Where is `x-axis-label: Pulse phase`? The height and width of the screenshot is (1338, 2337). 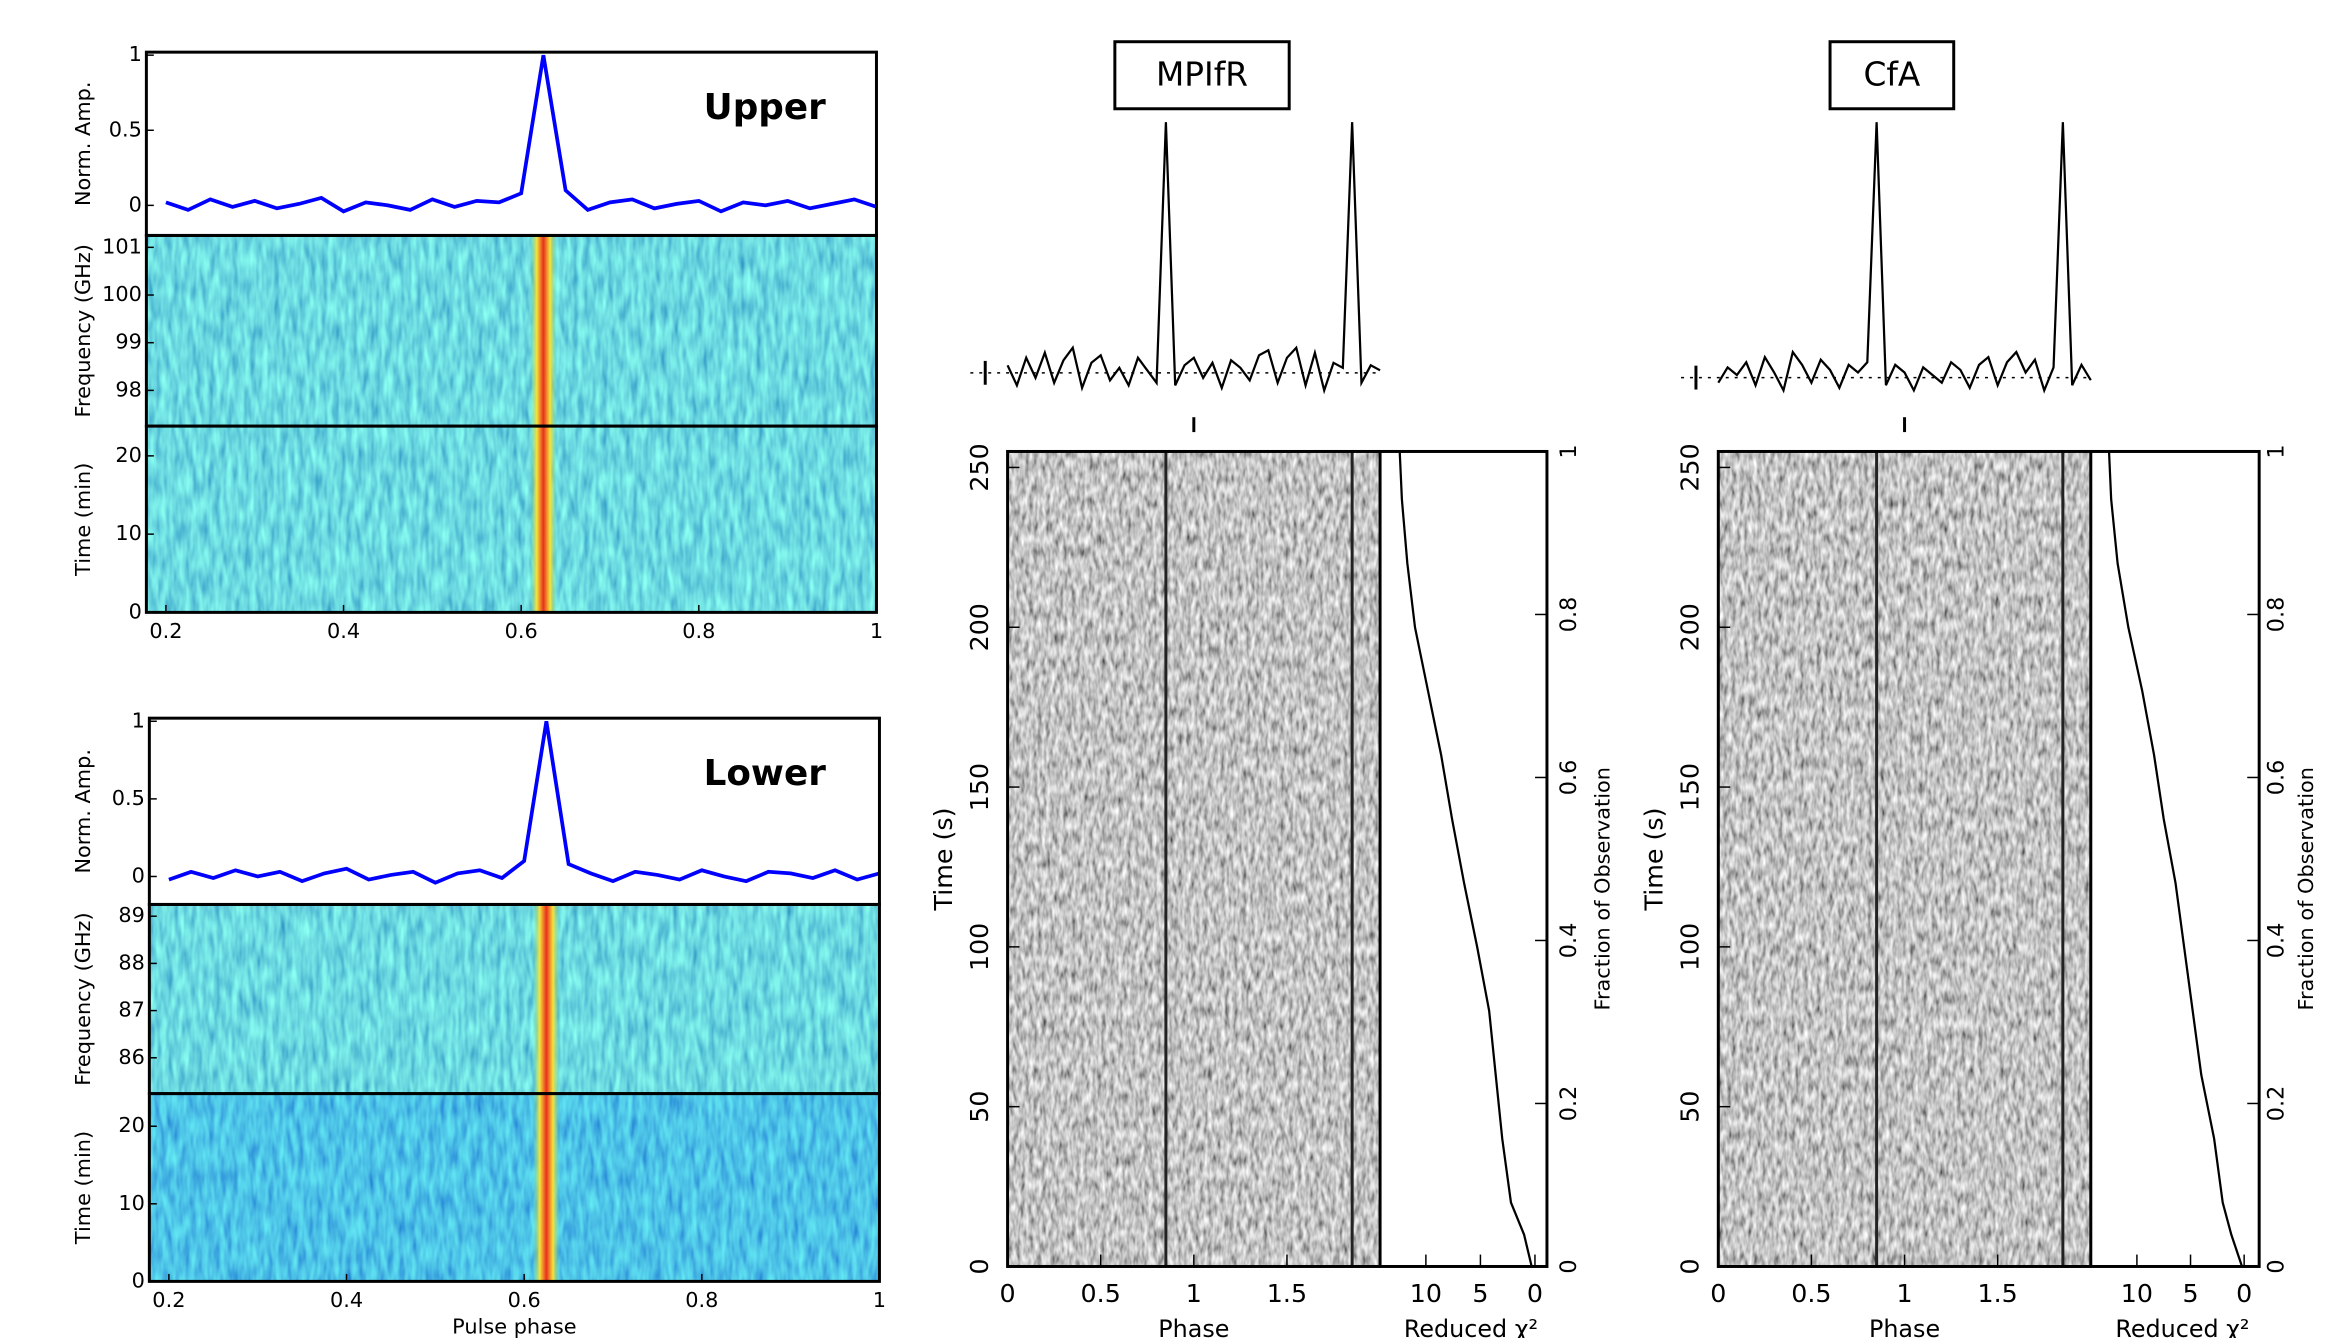
x-axis-label: Pulse phase is located at coordinates (514, 1326).